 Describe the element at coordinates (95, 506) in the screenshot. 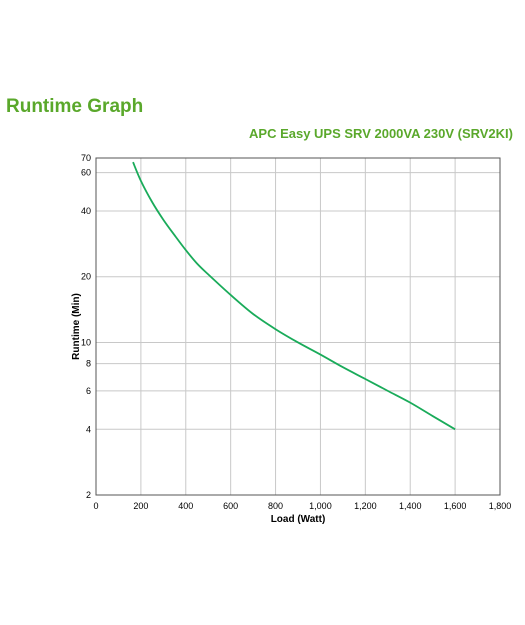

I see `x-tick-label: 0` at that location.